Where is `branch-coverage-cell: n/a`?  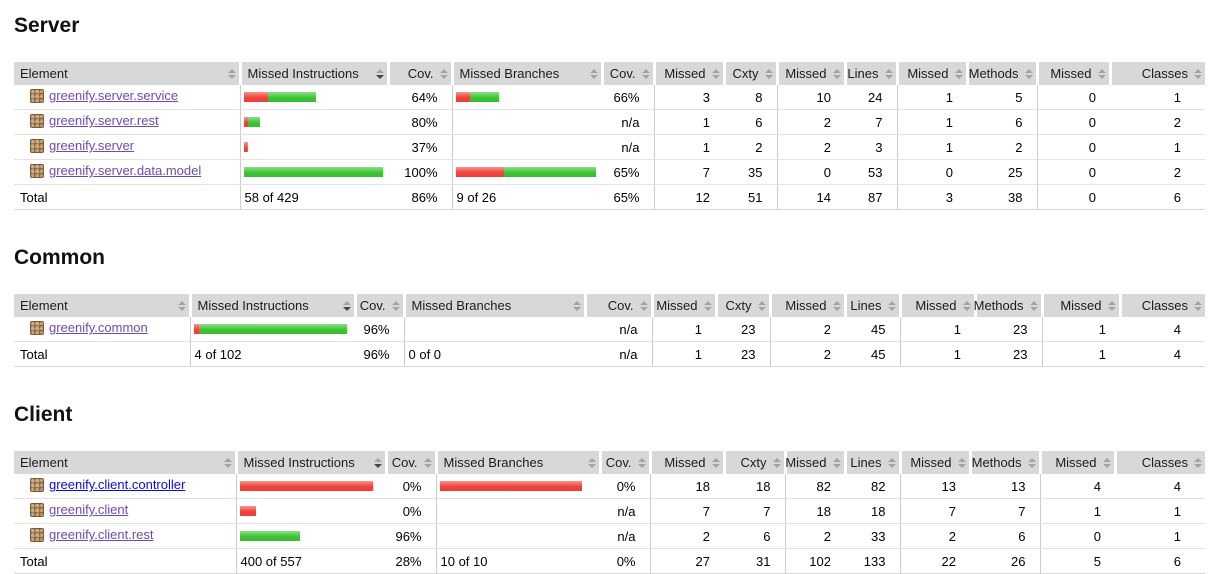
branch-coverage-cell: n/a is located at coordinates (628, 122).